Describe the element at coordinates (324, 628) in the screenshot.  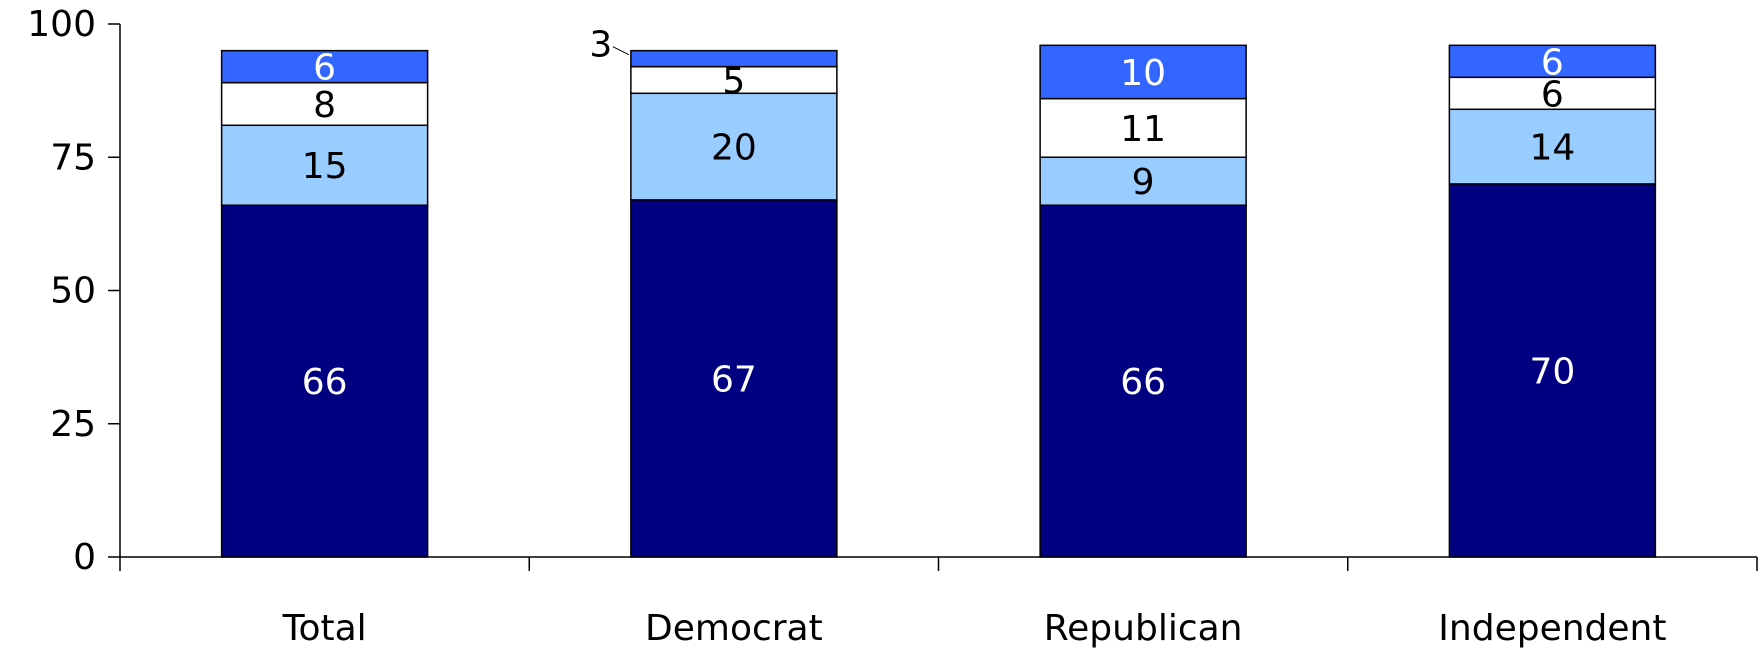
I see `x-category-label: Total` at that location.